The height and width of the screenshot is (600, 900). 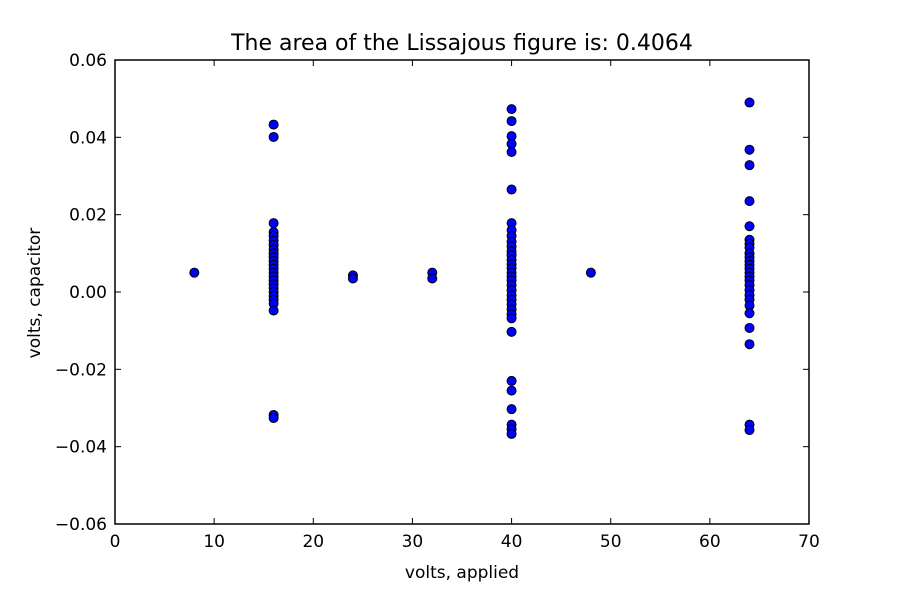 What do you see at coordinates (413, 542) in the screenshot?
I see `x-tick-label: 30` at bounding box center [413, 542].